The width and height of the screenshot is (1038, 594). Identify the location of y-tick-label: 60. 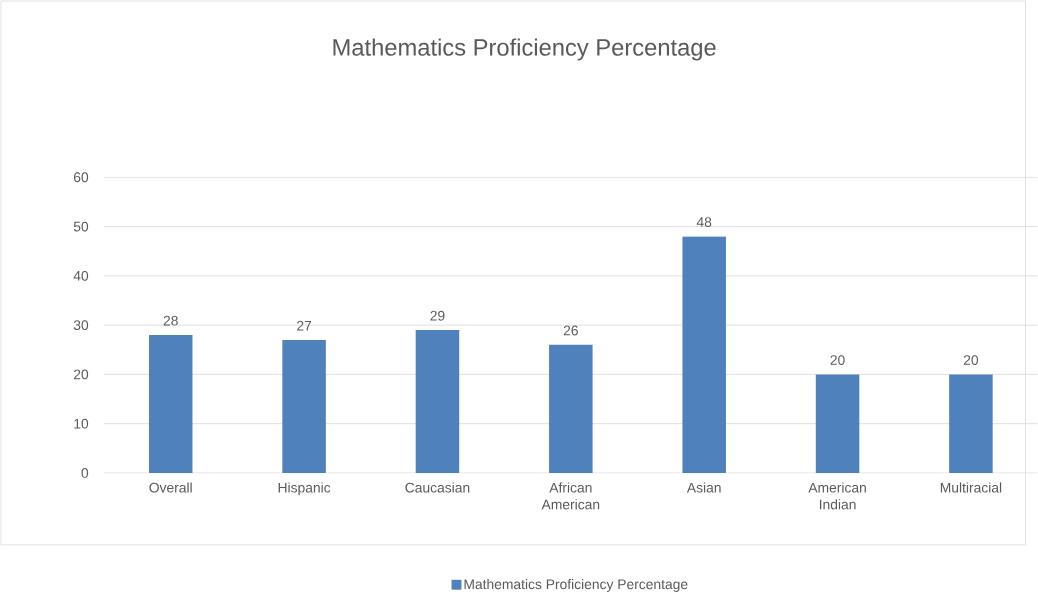
(81, 177).